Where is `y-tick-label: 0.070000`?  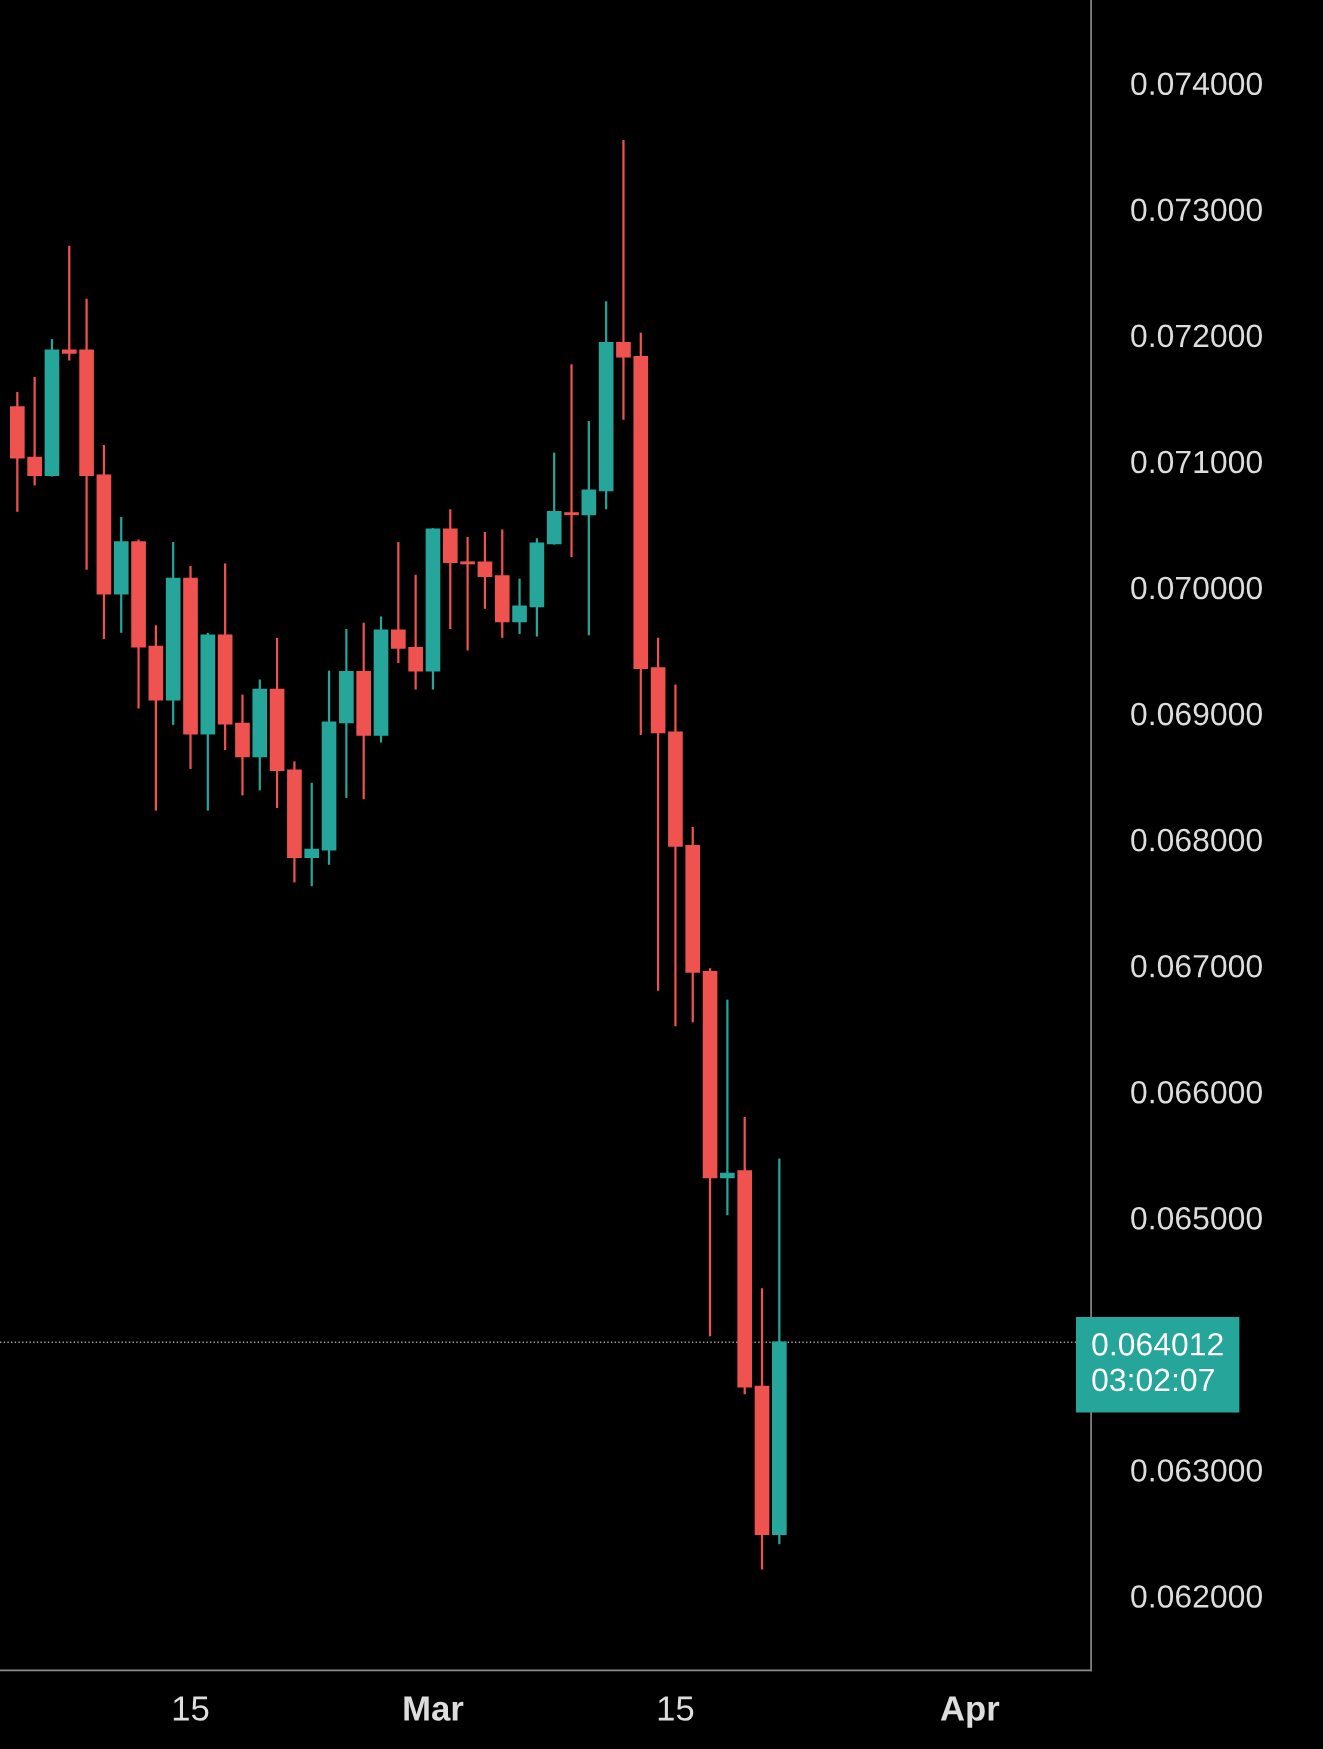 y-tick-label: 0.070000 is located at coordinates (1196, 588).